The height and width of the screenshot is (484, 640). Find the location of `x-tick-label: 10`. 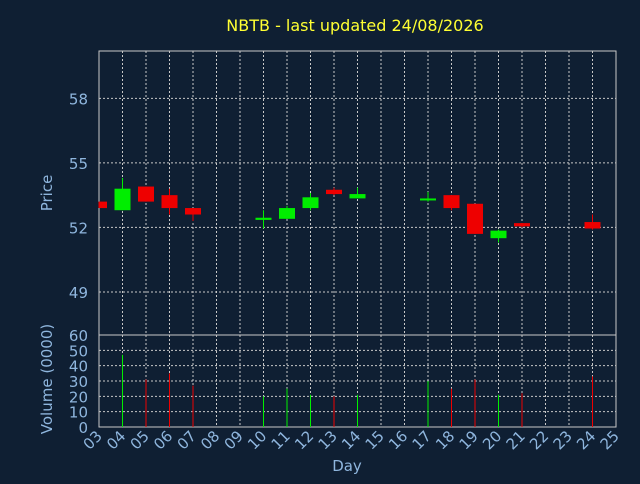

x-tick-label: 10 is located at coordinates (257, 440).